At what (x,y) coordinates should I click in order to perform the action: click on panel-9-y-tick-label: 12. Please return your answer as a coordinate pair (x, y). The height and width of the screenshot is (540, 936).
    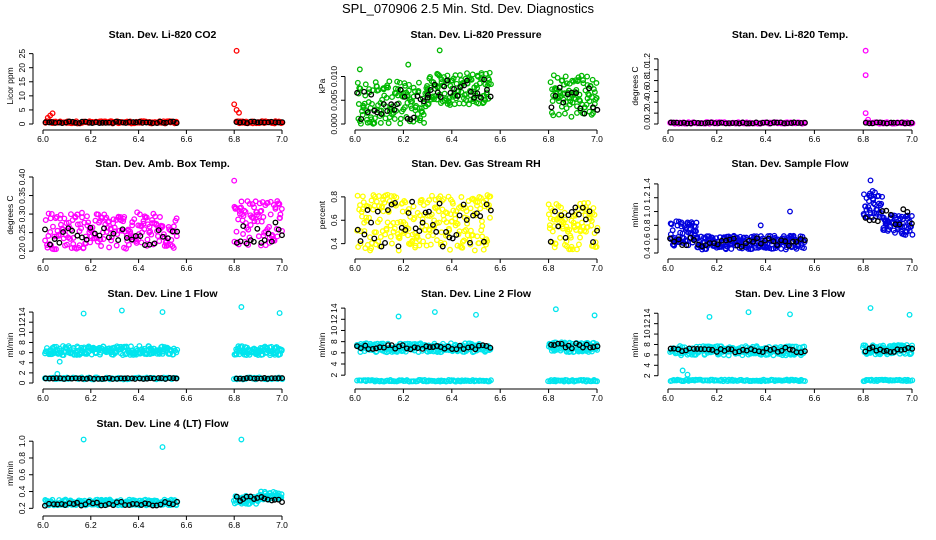
    Looking at the image, I should click on (647, 324).